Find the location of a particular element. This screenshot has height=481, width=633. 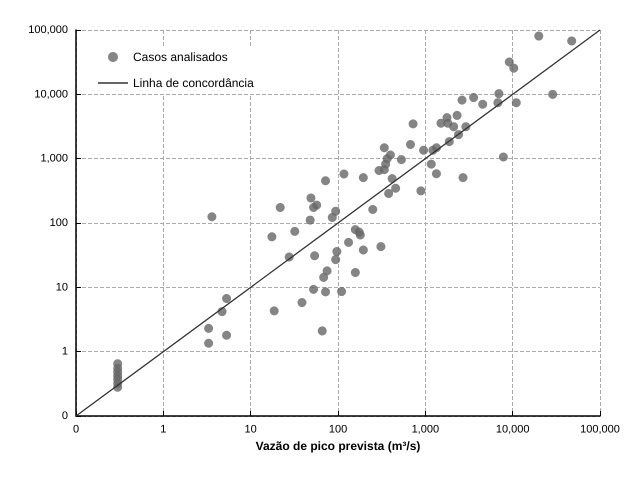

y-tick-label: 10 is located at coordinates (62, 287).